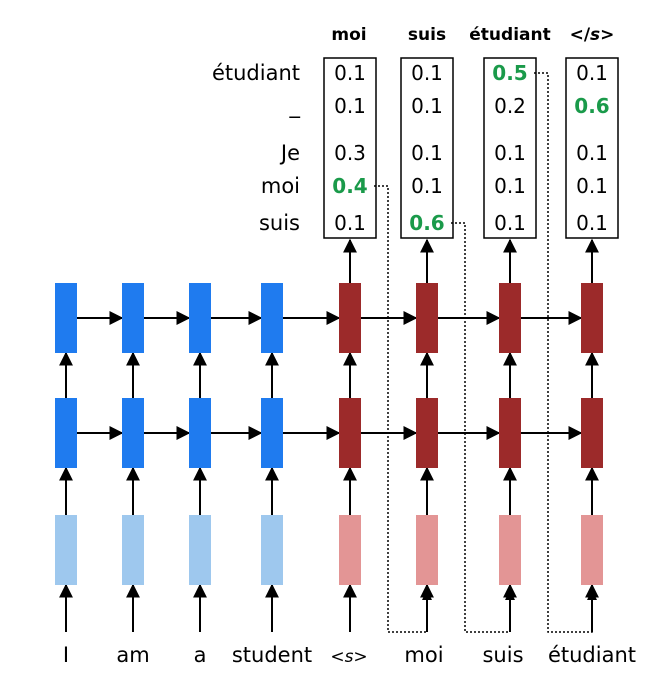 The image size is (665, 682). What do you see at coordinates (187, 655) in the screenshot?
I see `source-words: I am a student` at bounding box center [187, 655].